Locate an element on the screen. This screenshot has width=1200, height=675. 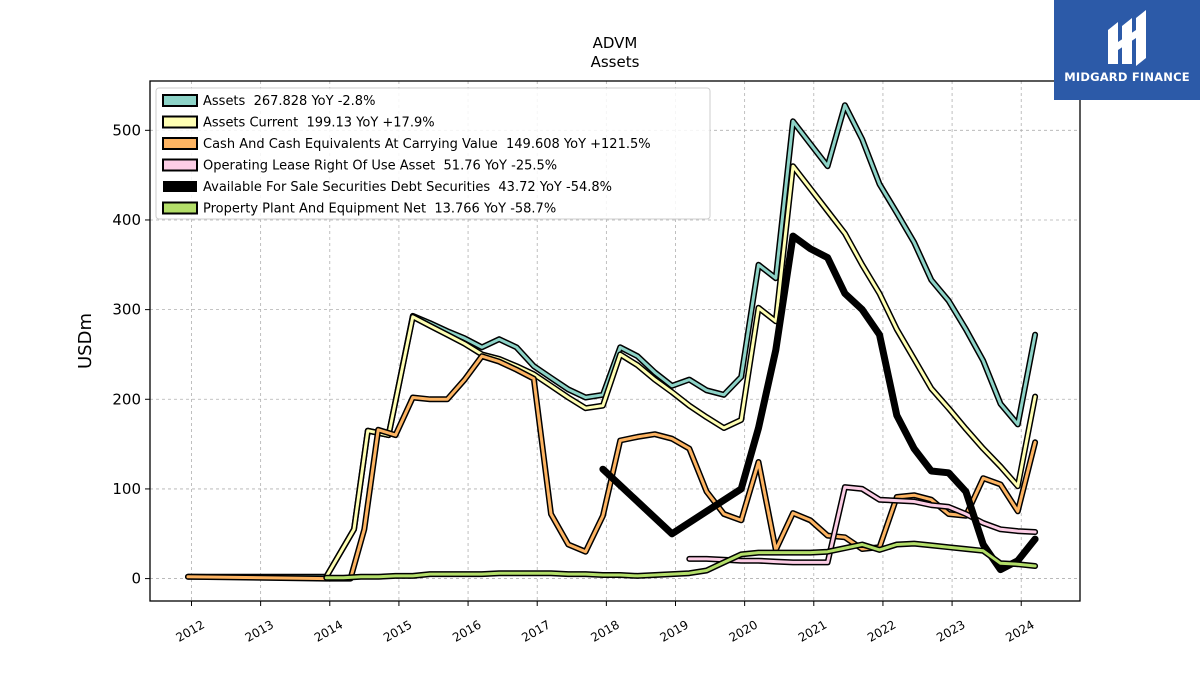
x-tick-label: 2022 is located at coordinates (881, 630).